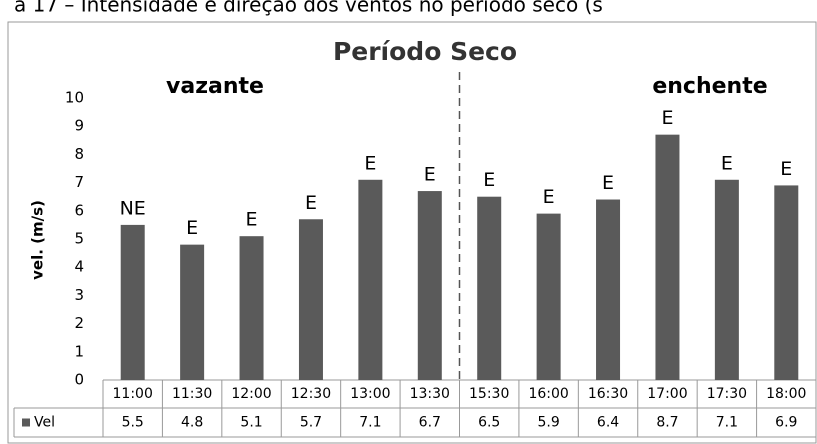  What do you see at coordinates (667, 394) in the screenshot?
I see `x-tick-label: 17:00` at bounding box center [667, 394].